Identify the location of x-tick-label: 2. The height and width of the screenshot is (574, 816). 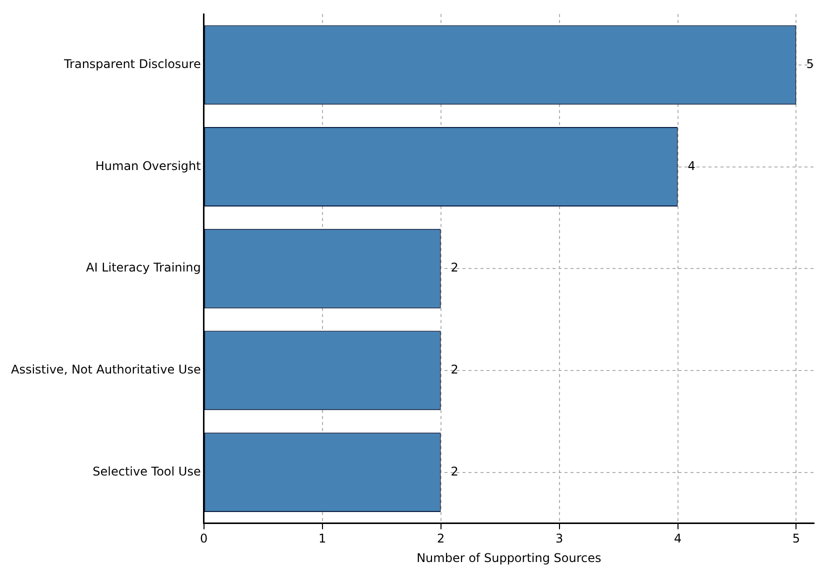
(440, 539).